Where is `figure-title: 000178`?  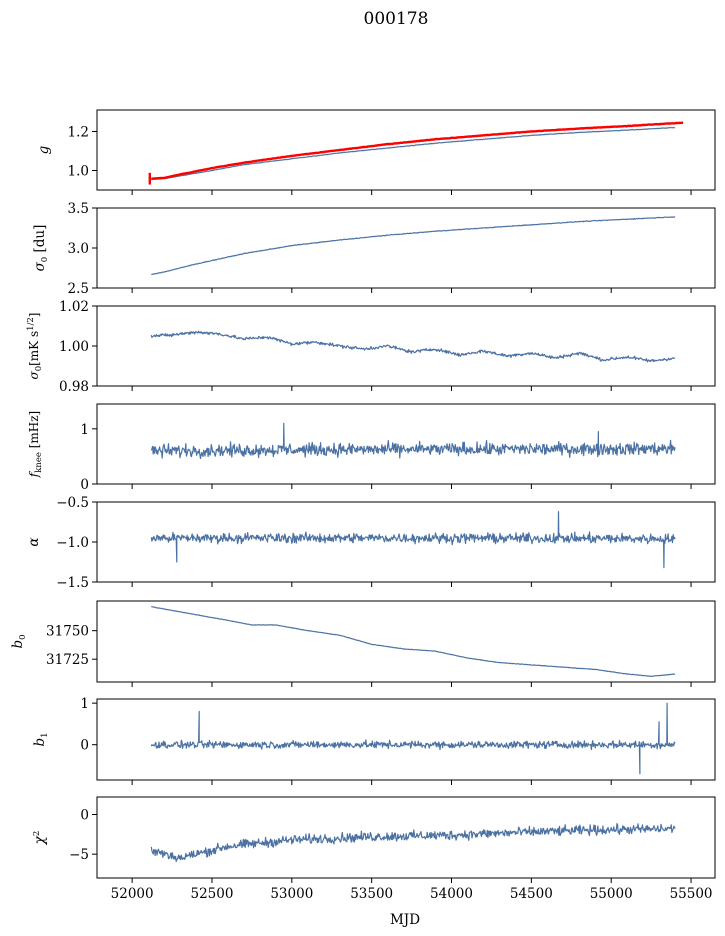
figure-title: 000178 is located at coordinates (396, 19).